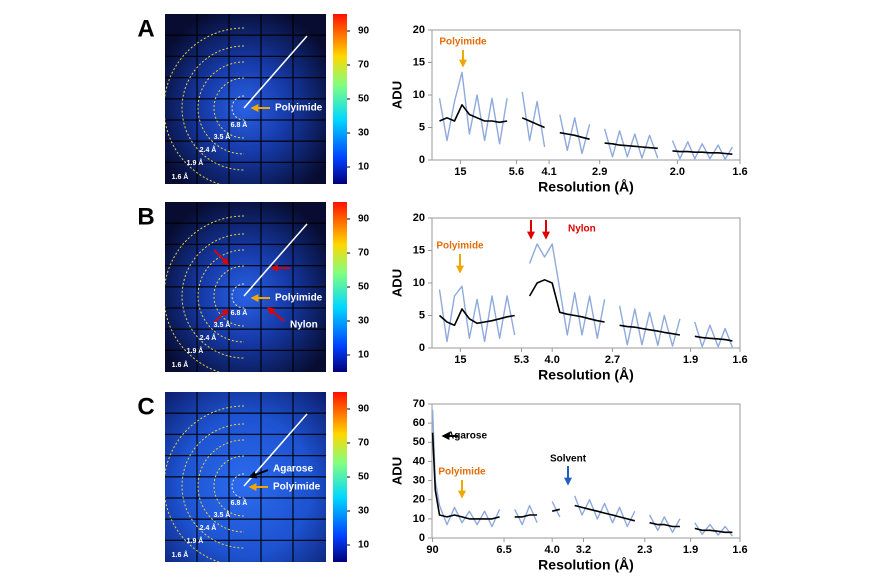 The height and width of the screenshot is (580, 880). Describe the element at coordinates (222, 324) in the screenshot. I see `ring-label: 3.5 Å` at that location.